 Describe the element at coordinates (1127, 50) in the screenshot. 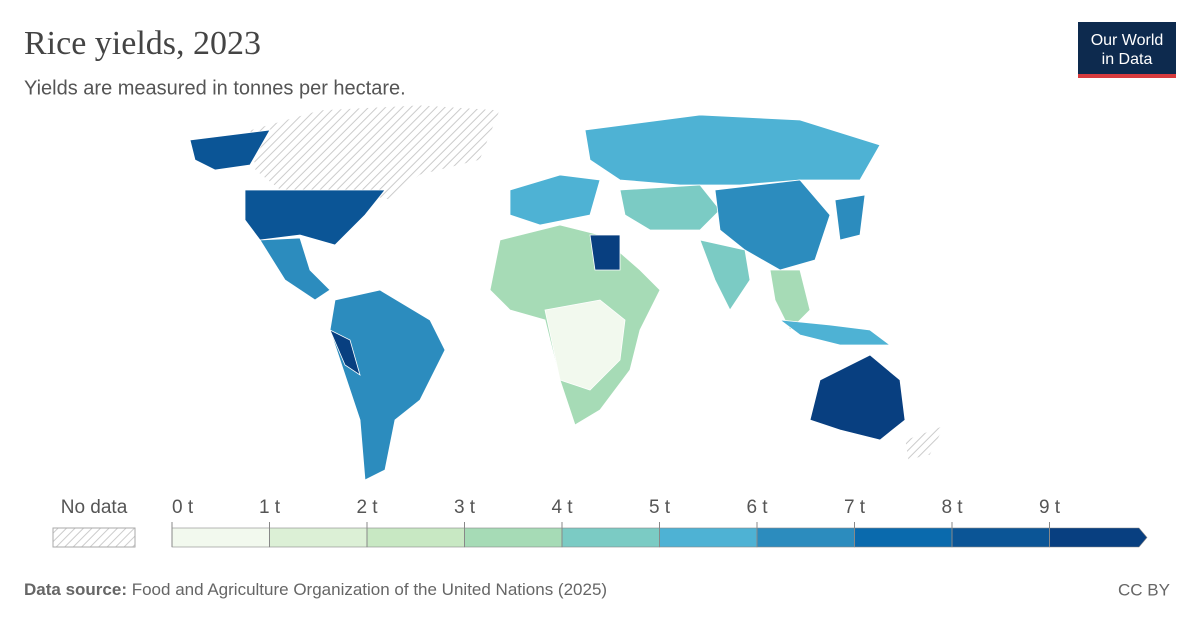

I see `logo: Our World in Data` at that location.